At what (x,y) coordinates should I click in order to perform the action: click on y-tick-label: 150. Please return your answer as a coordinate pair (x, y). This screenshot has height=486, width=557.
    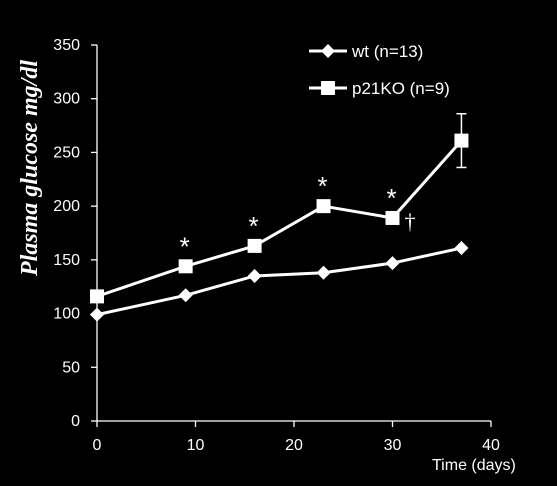
    Looking at the image, I should click on (66, 260).